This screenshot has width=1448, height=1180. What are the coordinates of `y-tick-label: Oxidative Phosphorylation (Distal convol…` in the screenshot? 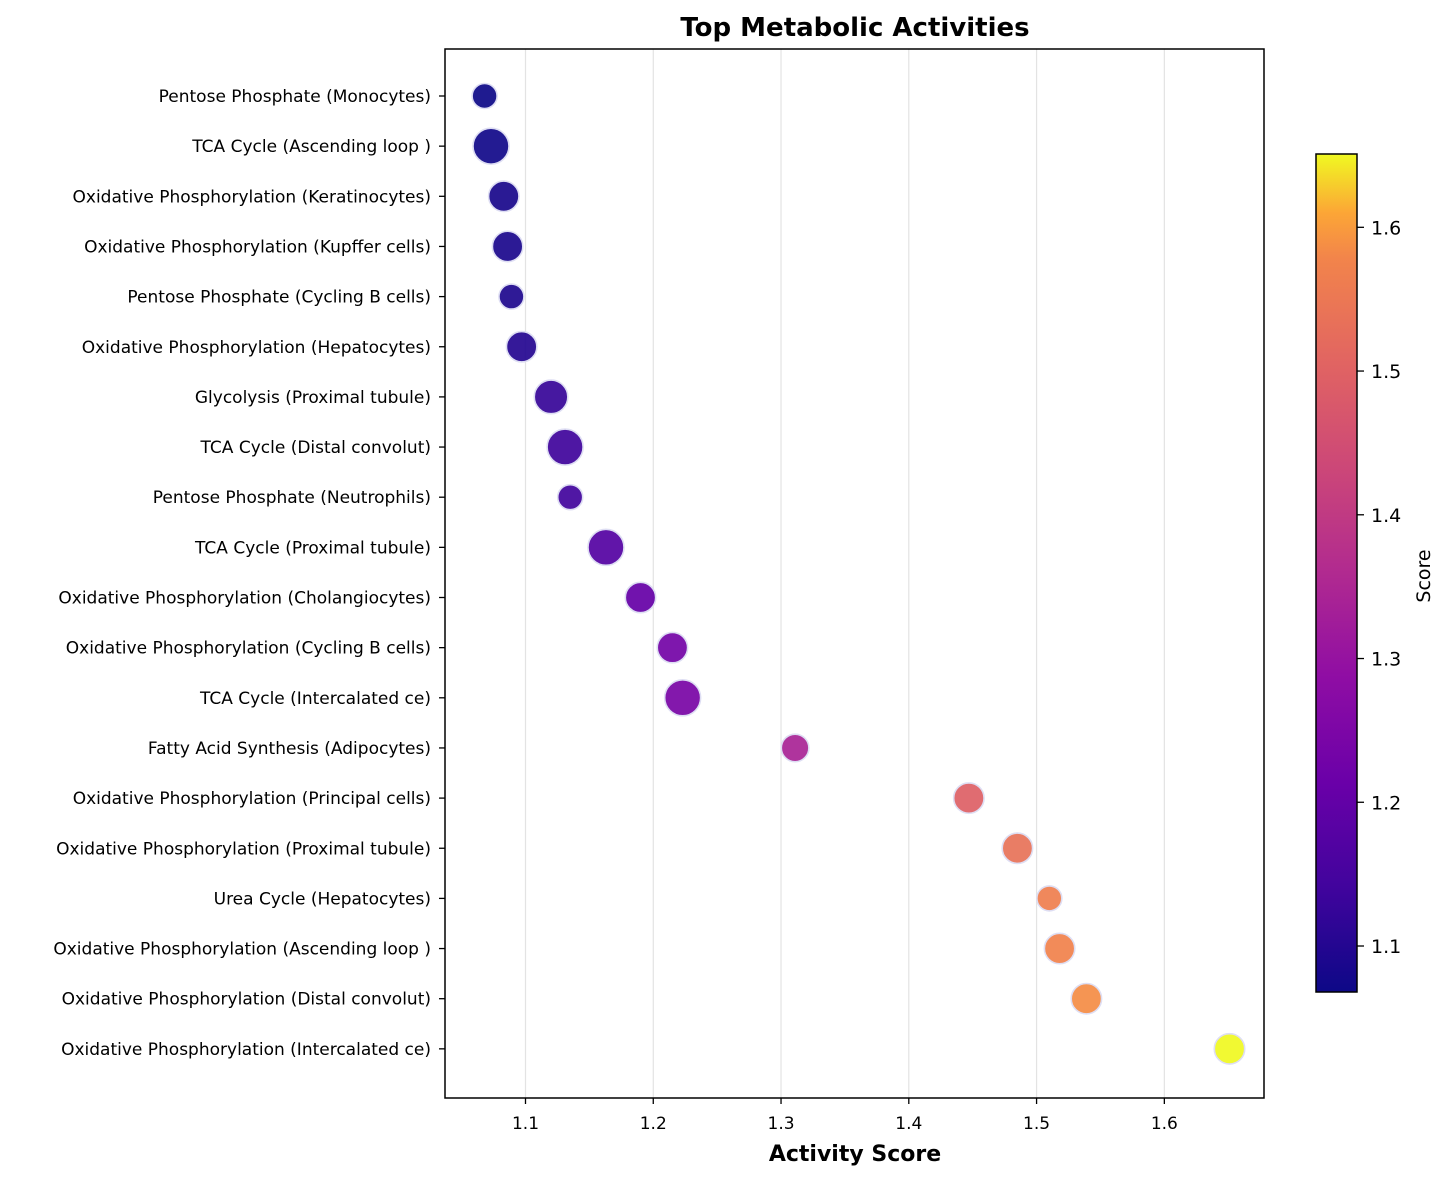 It's located at (246, 1000).